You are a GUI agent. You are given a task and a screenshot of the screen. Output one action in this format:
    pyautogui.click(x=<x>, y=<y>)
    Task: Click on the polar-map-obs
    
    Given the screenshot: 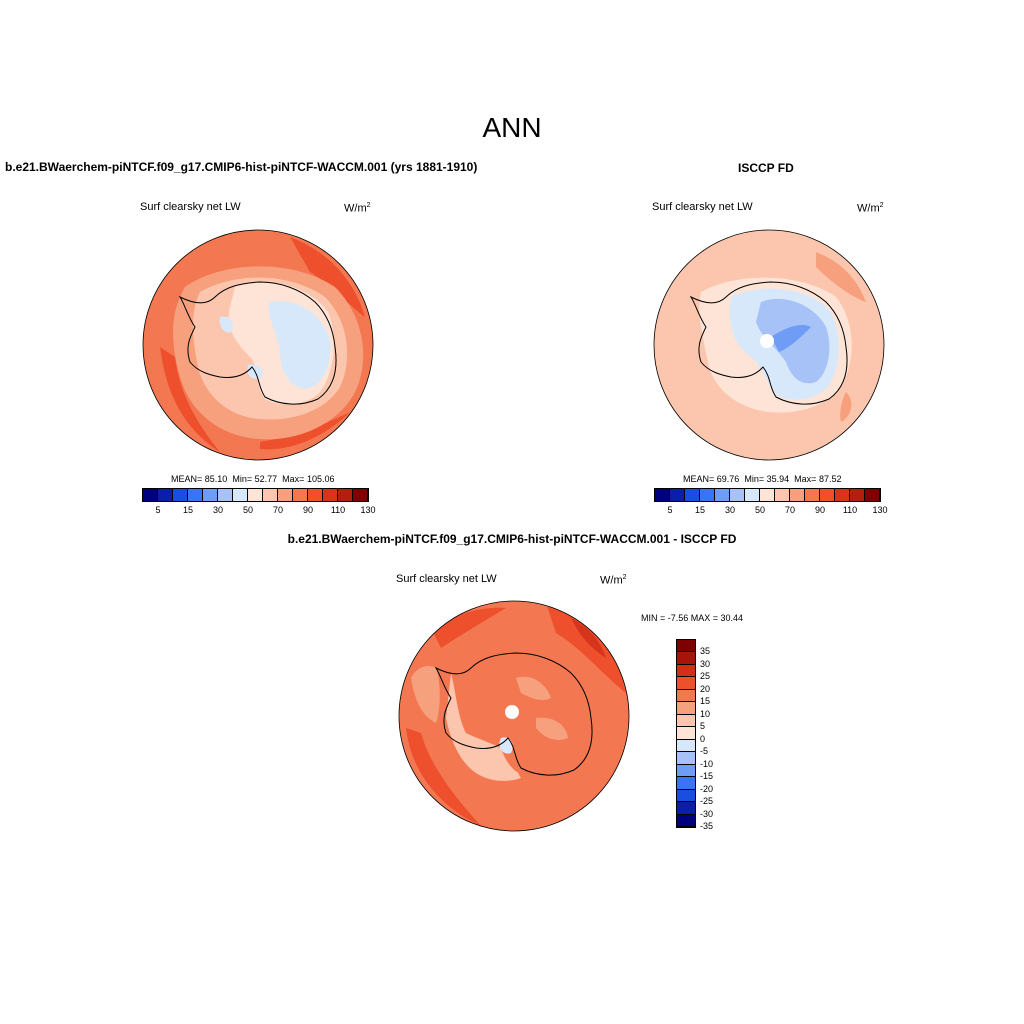 What is the action you would take?
    pyautogui.click(x=769, y=345)
    